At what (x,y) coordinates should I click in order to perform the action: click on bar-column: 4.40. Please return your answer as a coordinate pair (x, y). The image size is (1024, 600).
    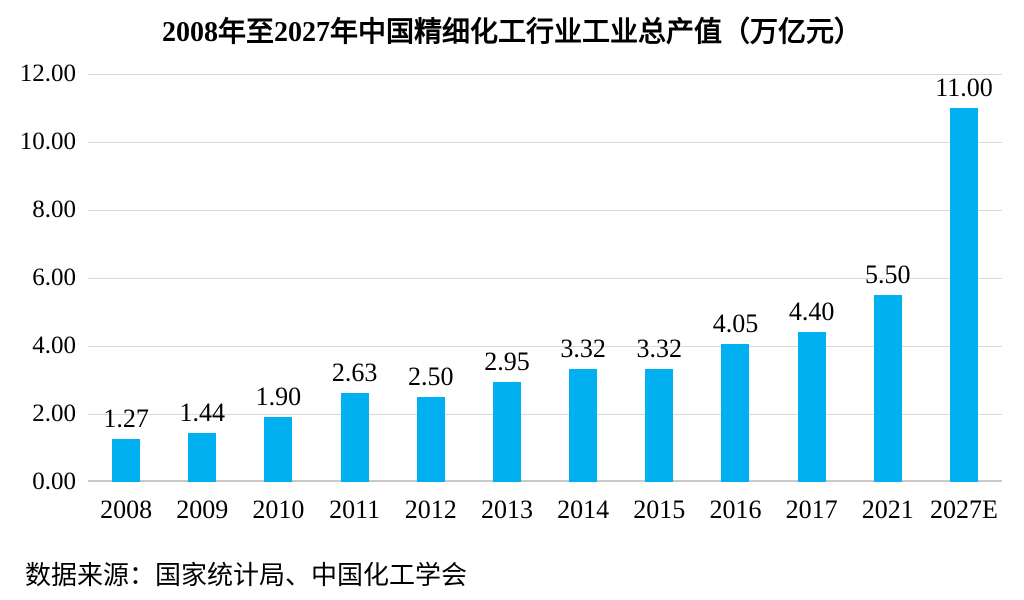
    Looking at the image, I should click on (812, 390).